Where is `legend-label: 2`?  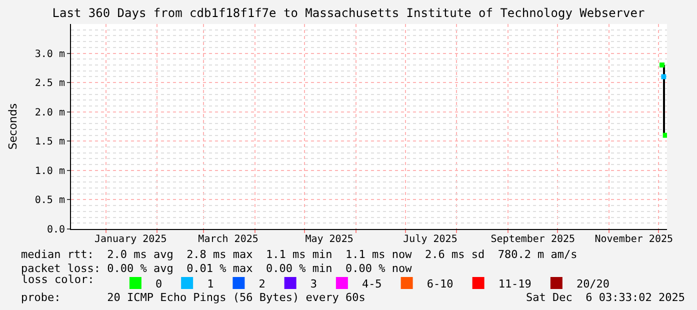 legend-label: 2 is located at coordinates (262, 283).